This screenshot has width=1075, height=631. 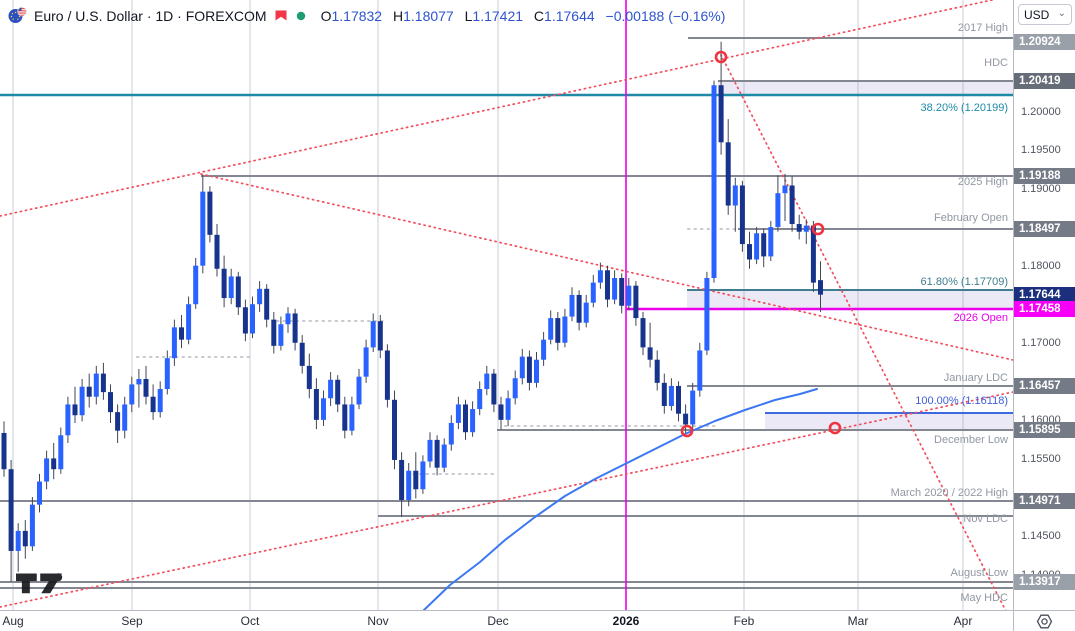 What do you see at coordinates (498, 15) in the screenshot?
I see `low-value: 1.17421` at bounding box center [498, 15].